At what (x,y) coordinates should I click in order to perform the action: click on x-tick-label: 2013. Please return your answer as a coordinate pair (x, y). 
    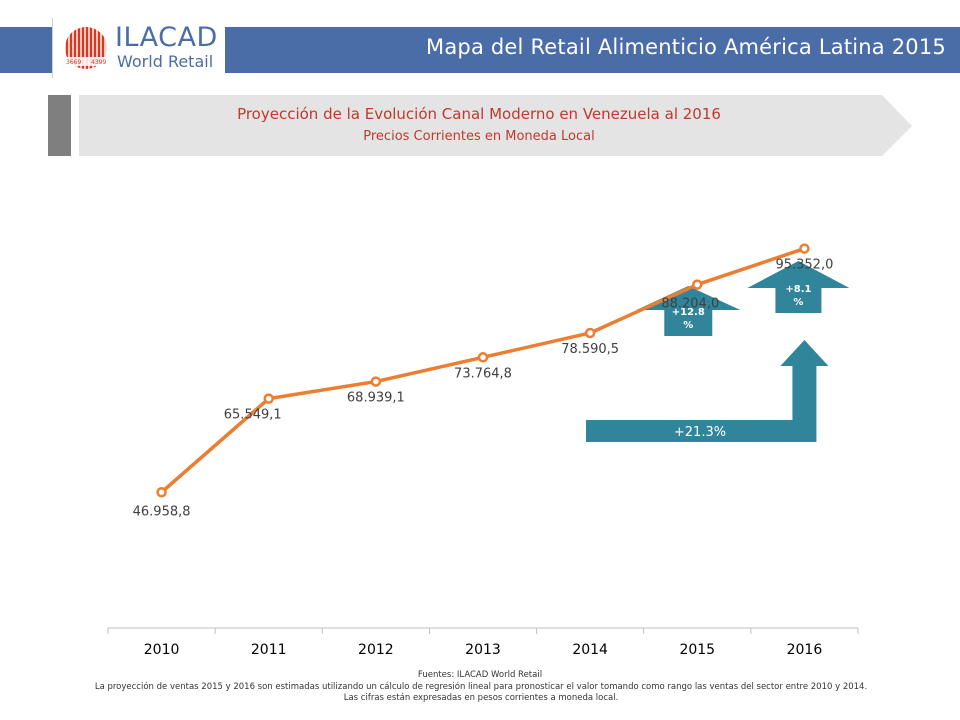
    Looking at the image, I should click on (483, 650).